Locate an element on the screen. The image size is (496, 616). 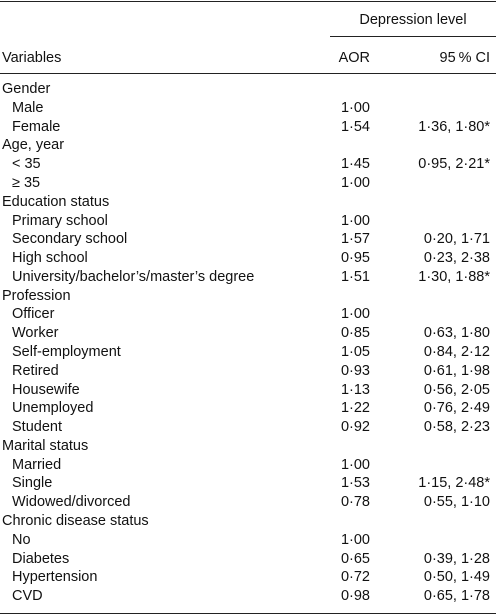
aor: 1·13 is located at coordinates (355, 389).